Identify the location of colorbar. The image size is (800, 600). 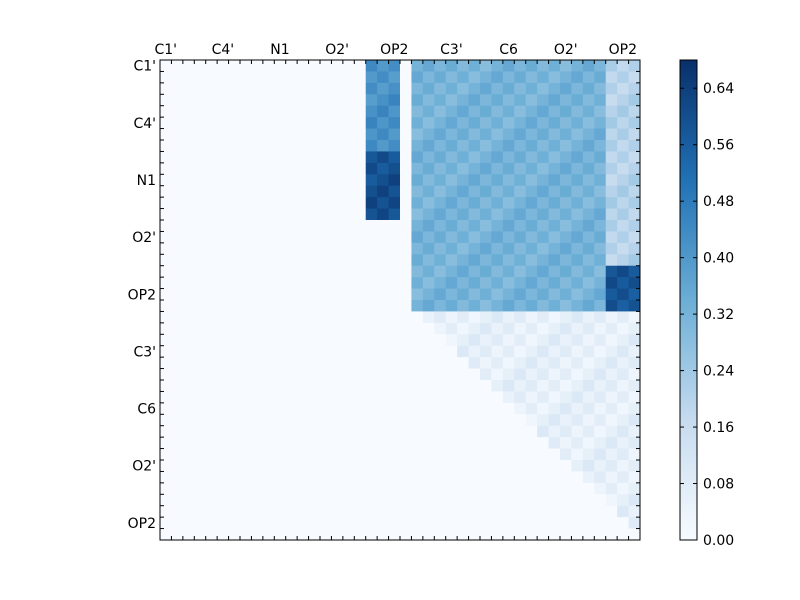
(688, 300).